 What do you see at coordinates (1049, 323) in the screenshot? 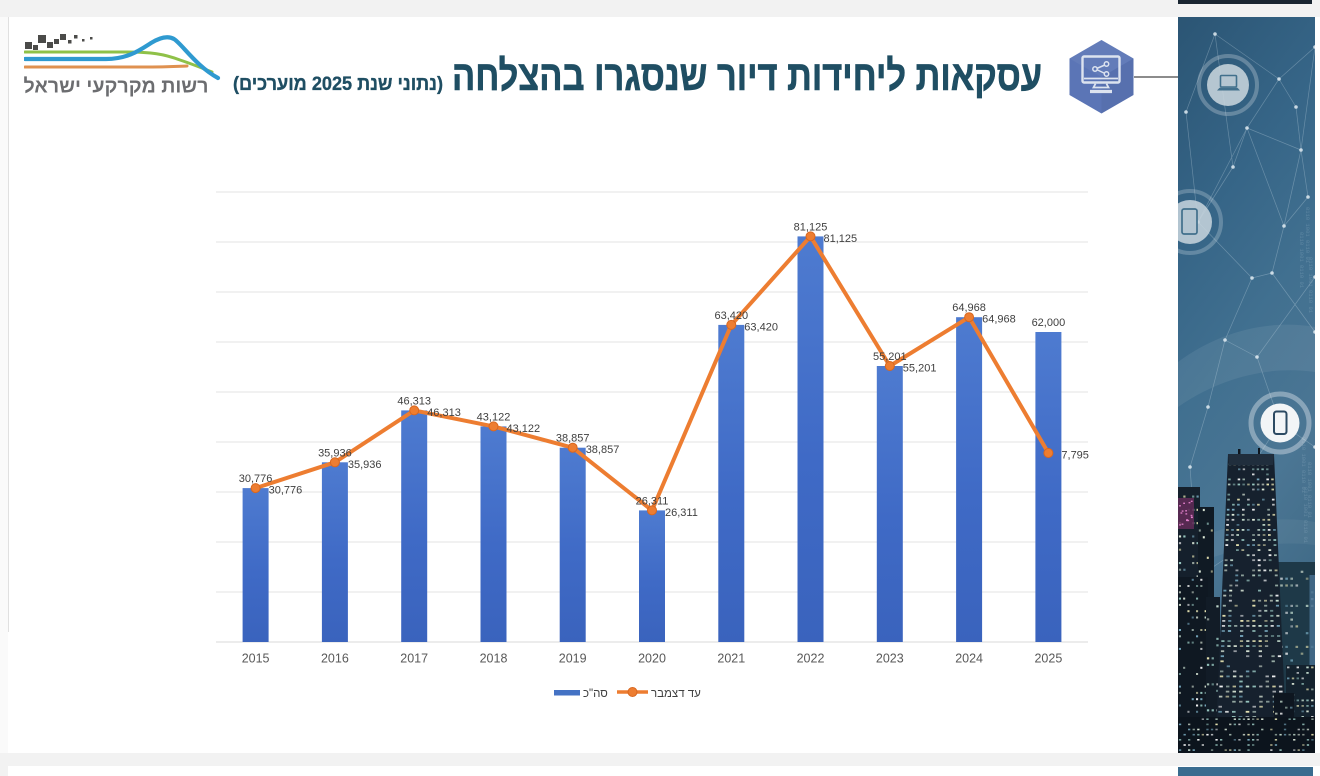
I see `svg-text: 62,000` at bounding box center [1049, 323].